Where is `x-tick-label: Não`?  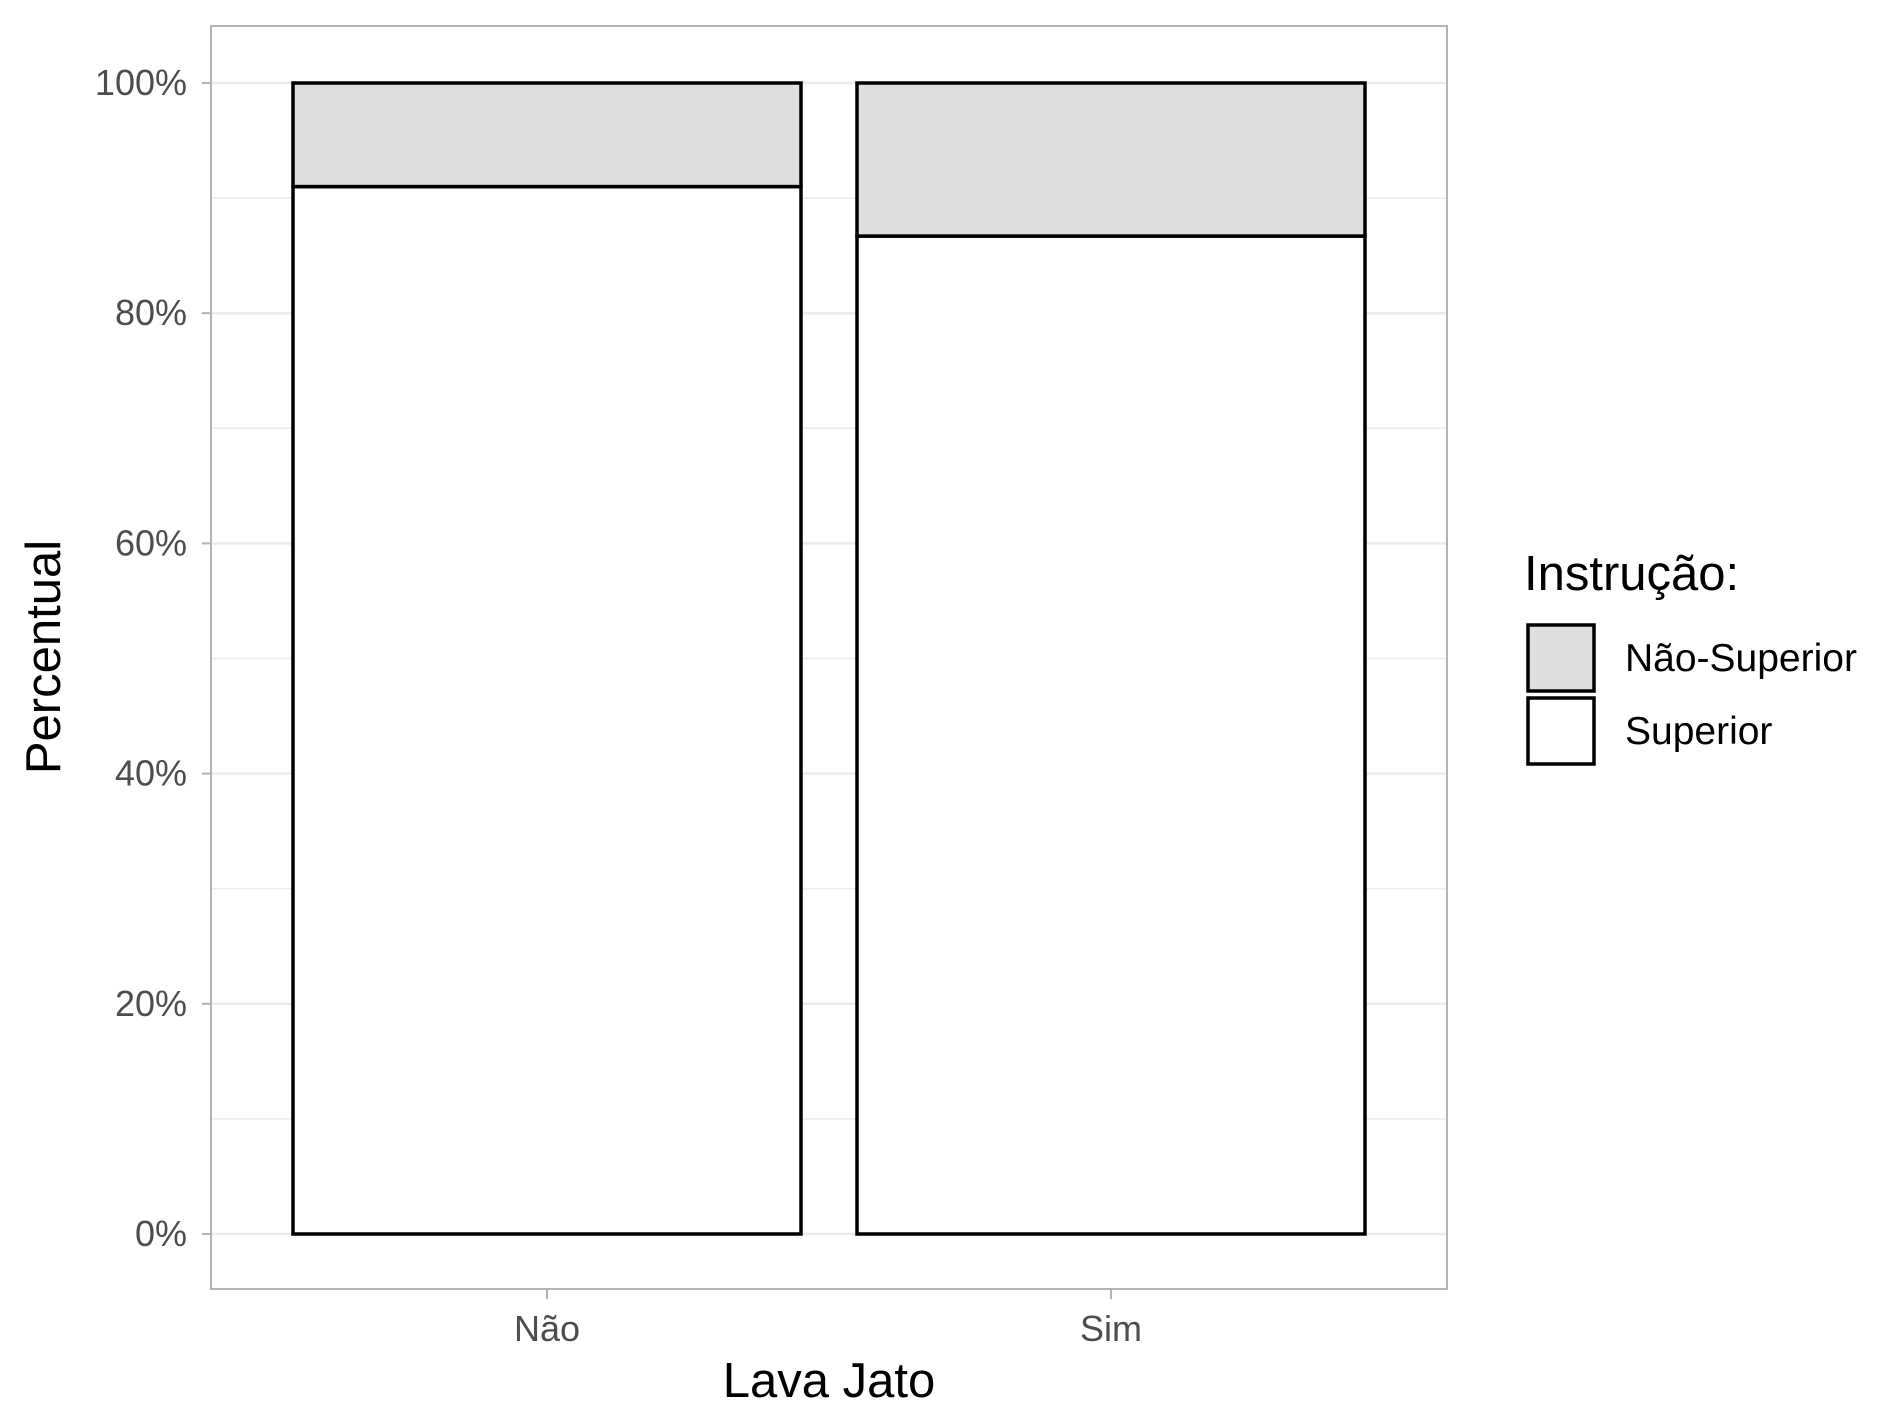 x-tick-label: Não is located at coordinates (547, 1328).